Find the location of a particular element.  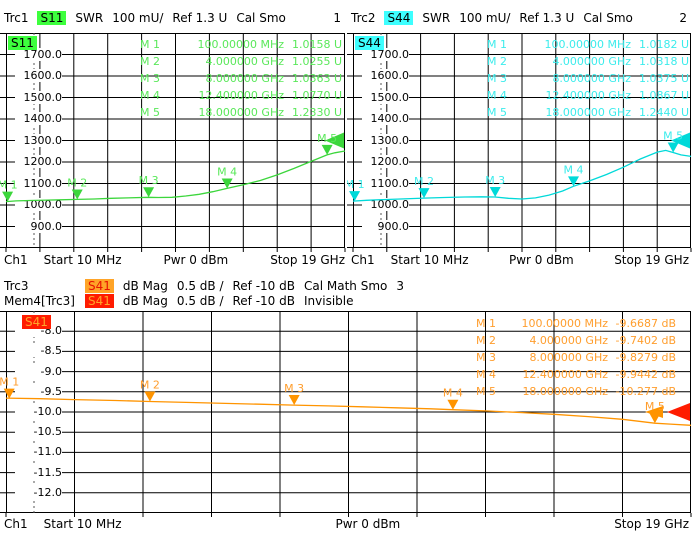

marker-value: -10.277 dB is located at coordinates (645, 391).